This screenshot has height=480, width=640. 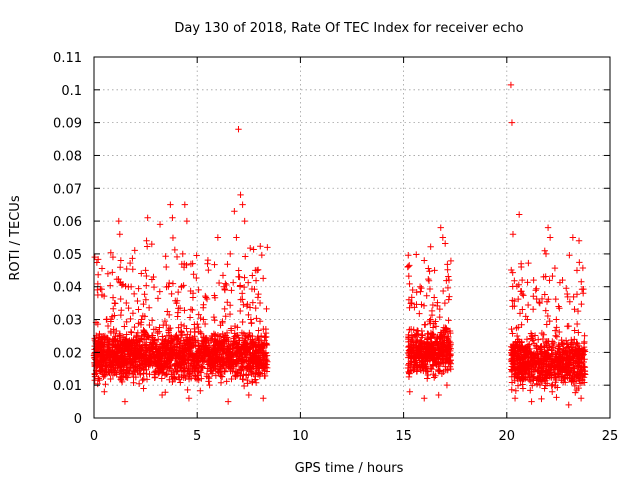 I want to click on y-tick-label: 0.03, so click(x=67, y=321).